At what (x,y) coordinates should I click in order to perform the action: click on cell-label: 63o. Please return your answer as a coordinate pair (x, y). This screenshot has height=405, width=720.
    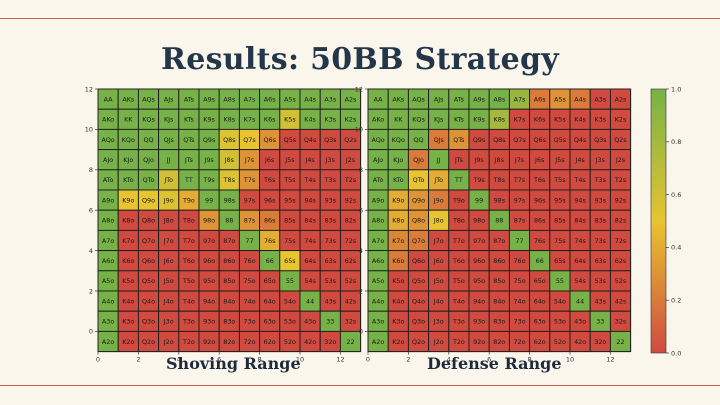
    Looking at the image, I should click on (540, 322).